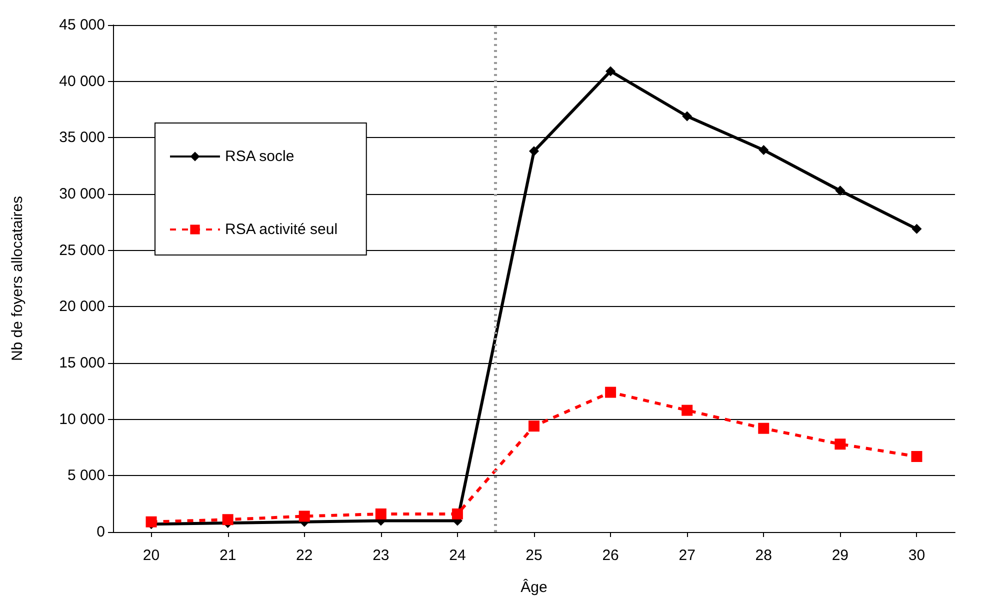 The image size is (983, 601). What do you see at coordinates (763, 555) in the screenshot?
I see `x-tick-label: 28` at bounding box center [763, 555].